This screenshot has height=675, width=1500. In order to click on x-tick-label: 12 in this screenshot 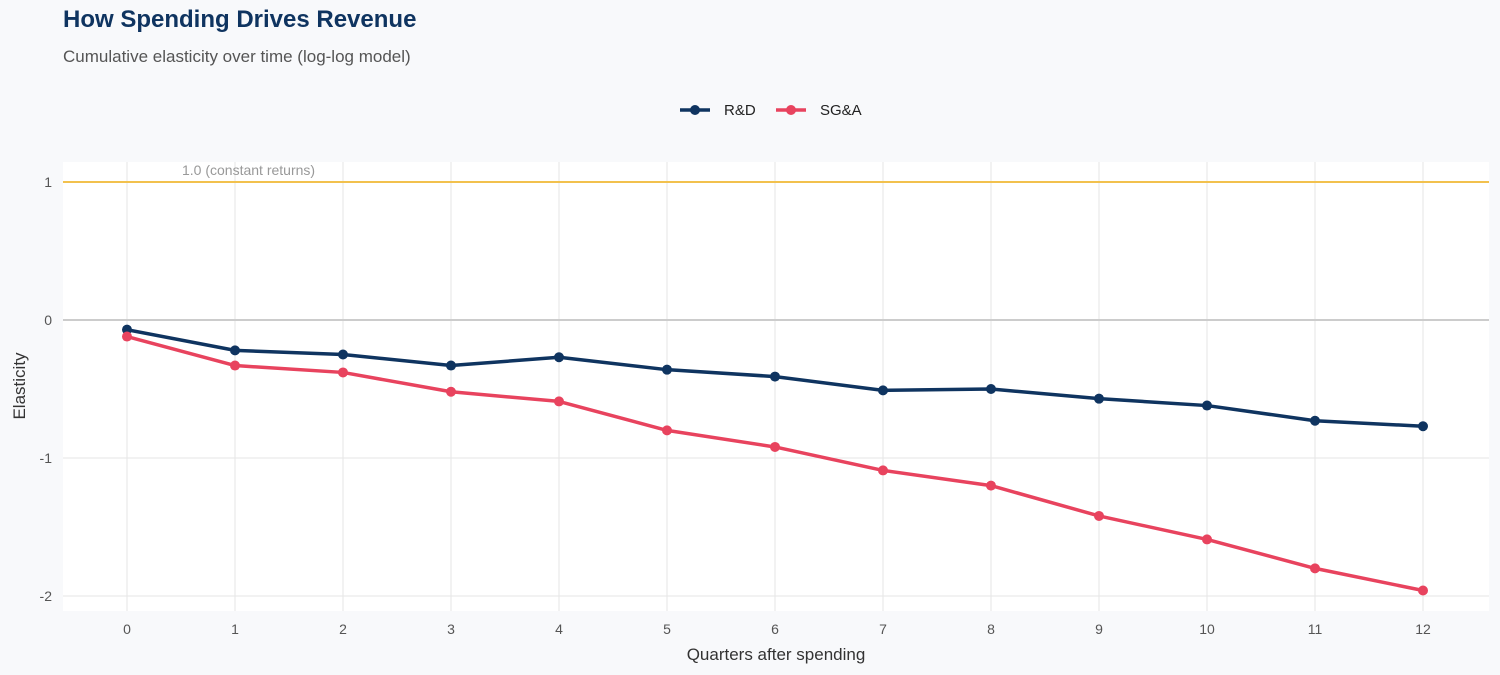, I will do `click(1423, 629)`.